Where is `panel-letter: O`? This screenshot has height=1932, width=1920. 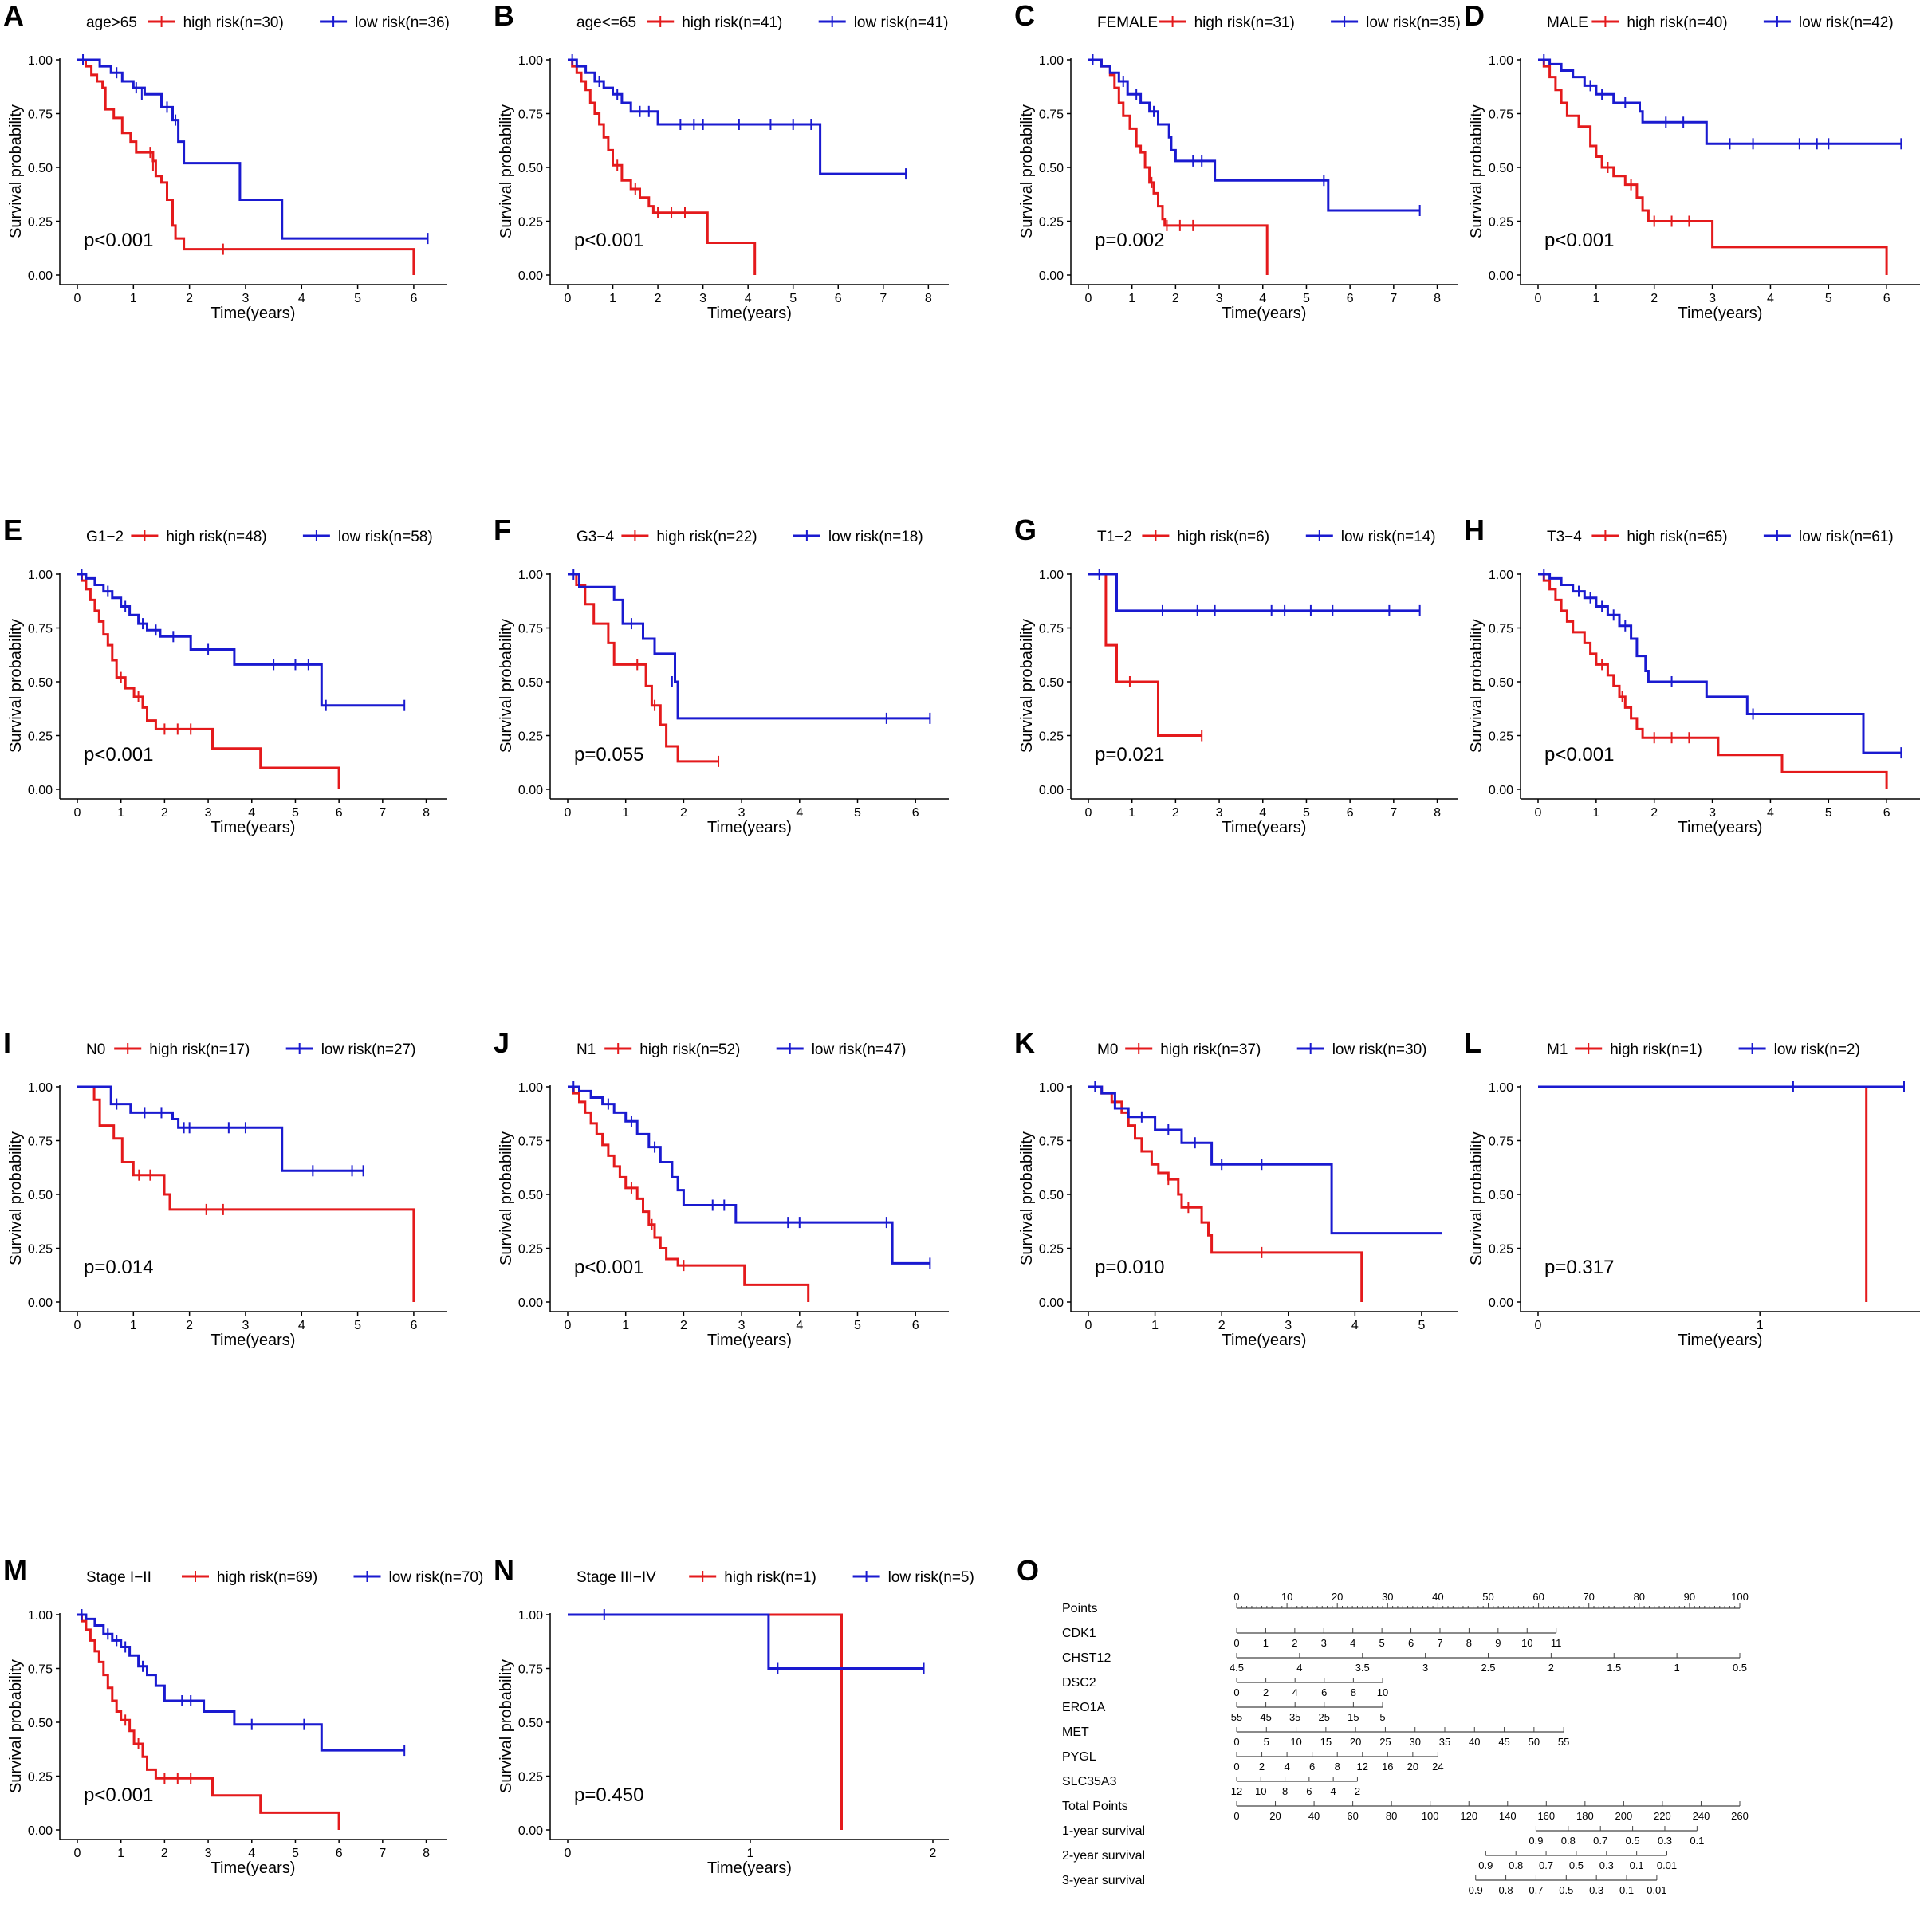 panel-letter: O is located at coordinates (1028, 1571).